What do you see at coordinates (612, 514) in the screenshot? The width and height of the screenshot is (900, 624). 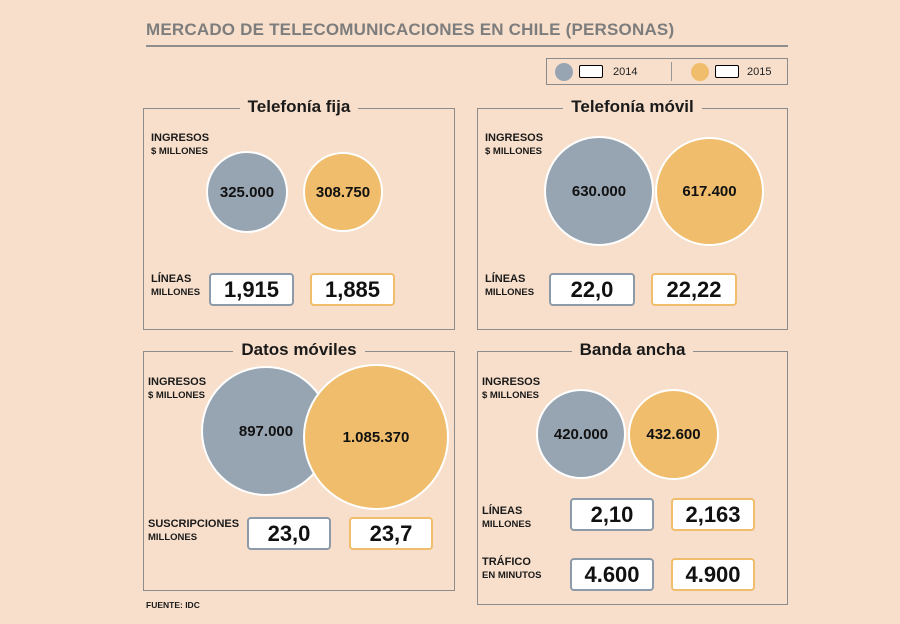 I see `value-box-2014: 2,10` at bounding box center [612, 514].